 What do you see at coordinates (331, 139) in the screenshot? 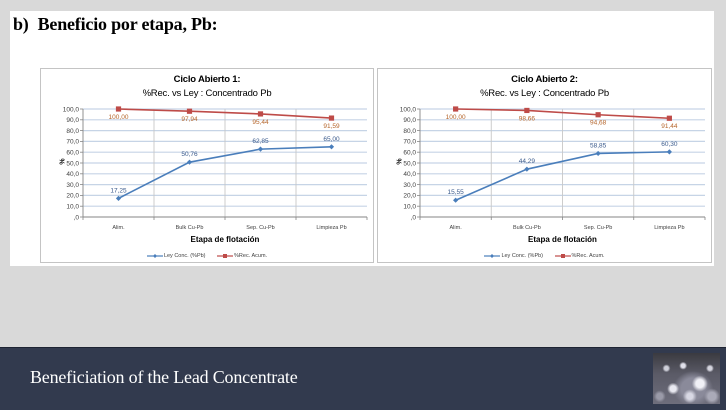
I see `data-label: 65,00` at bounding box center [331, 139].